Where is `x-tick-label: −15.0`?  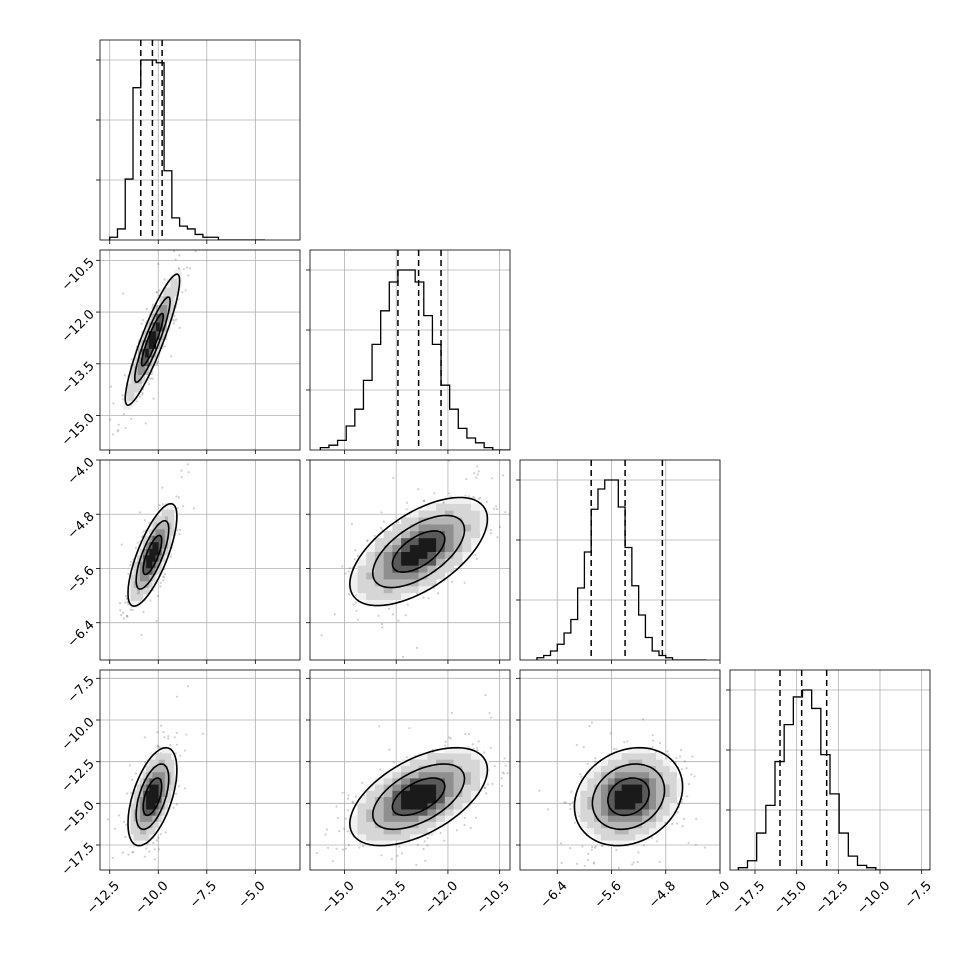
x-tick-label: −15.0 is located at coordinates (790, 898).